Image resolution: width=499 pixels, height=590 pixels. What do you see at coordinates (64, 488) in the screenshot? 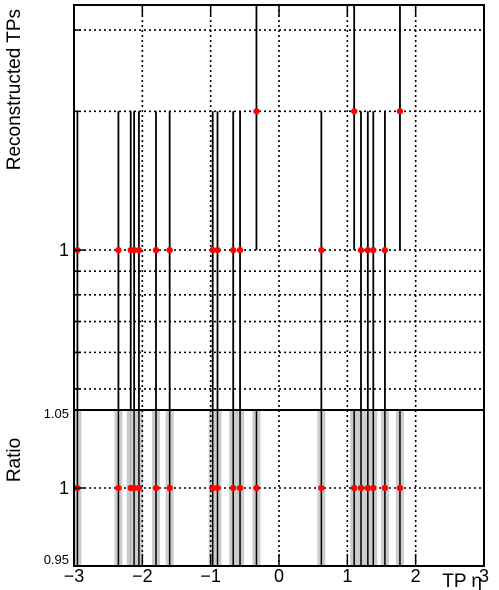
I see `bottom-y-tick-label: 1` at bounding box center [64, 488].